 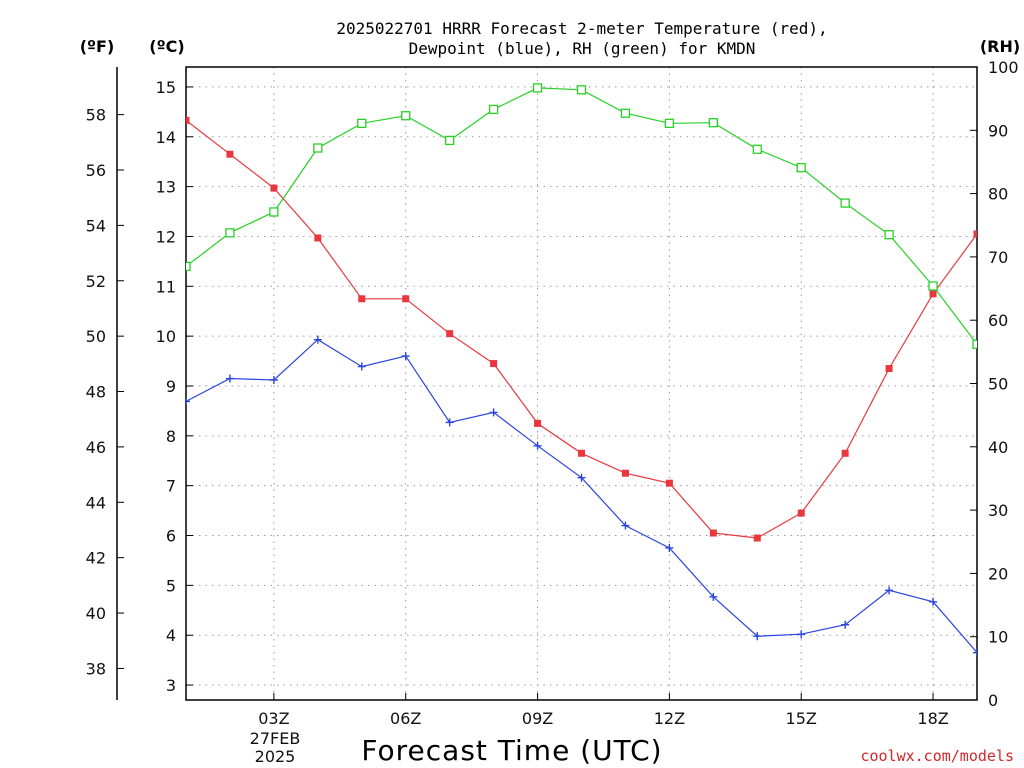 What do you see at coordinates (1003, 67) in the screenshot?
I see `rh-tick-label: 100` at bounding box center [1003, 67].